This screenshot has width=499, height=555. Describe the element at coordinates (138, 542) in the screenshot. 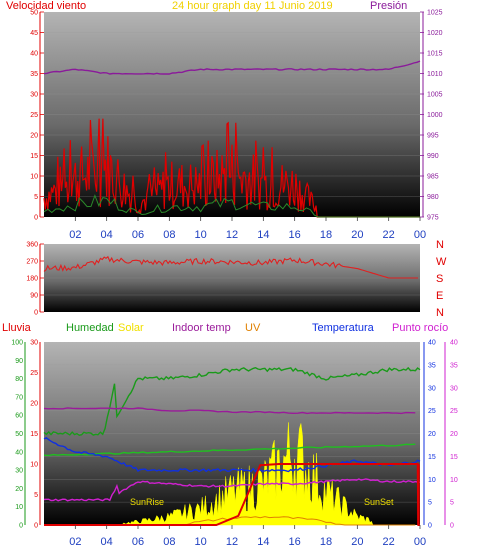

I see `x-tick-label: 06` at that location.